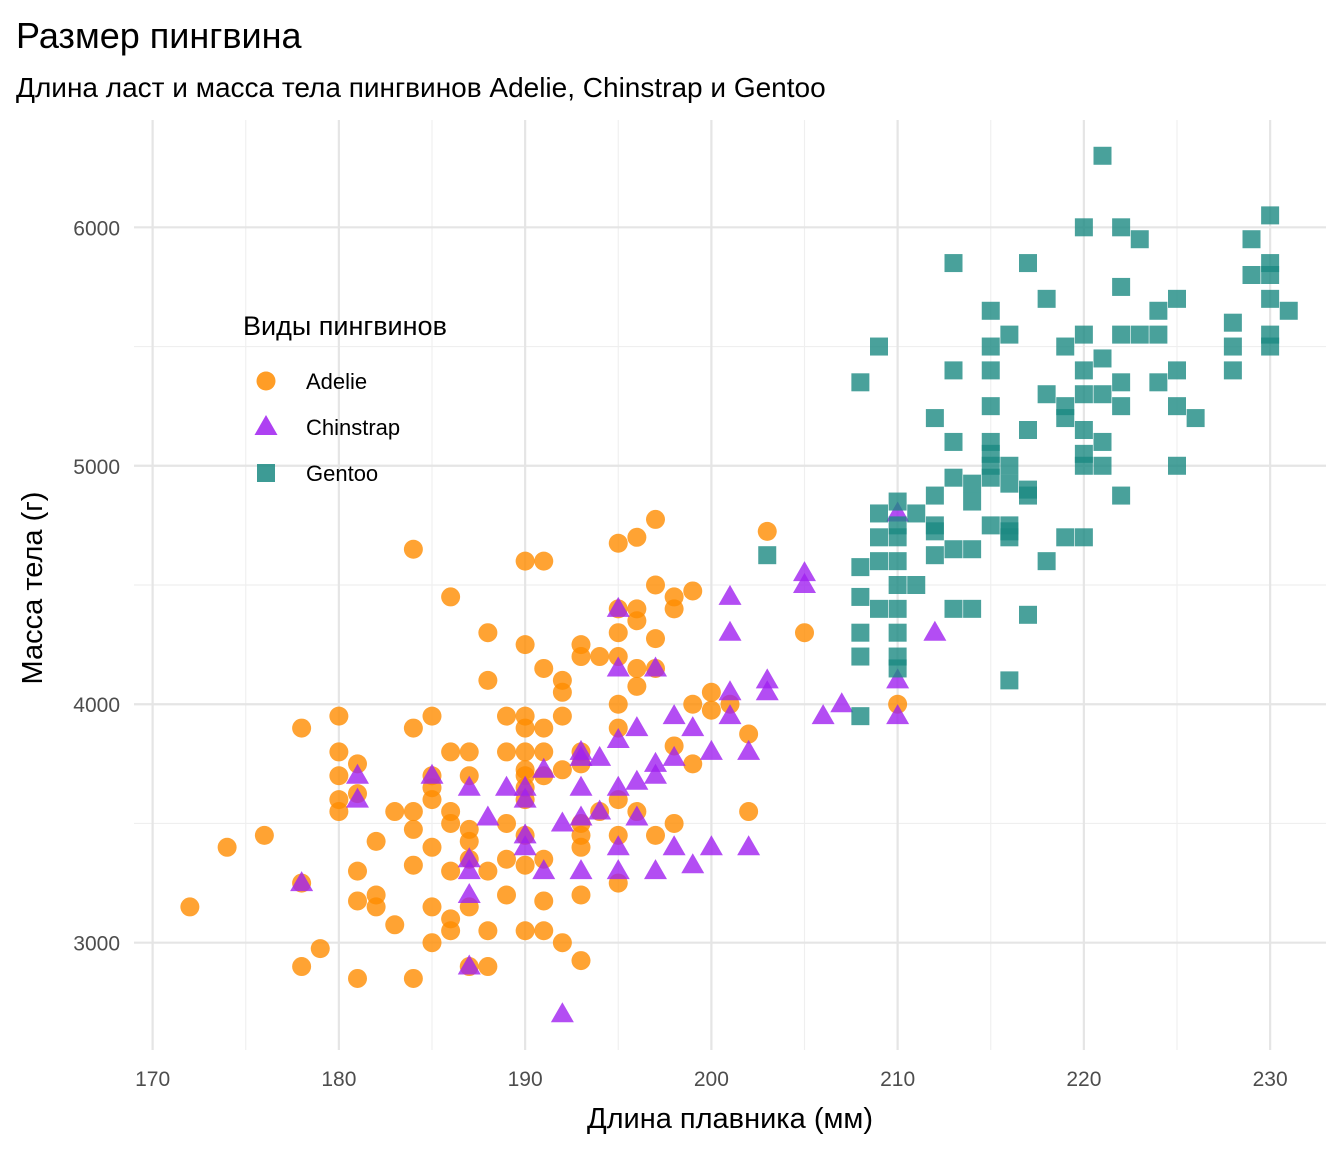  Describe the element at coordinates (96, 944) in the screenshot. I see `y-tick-label: 3000` at that location.